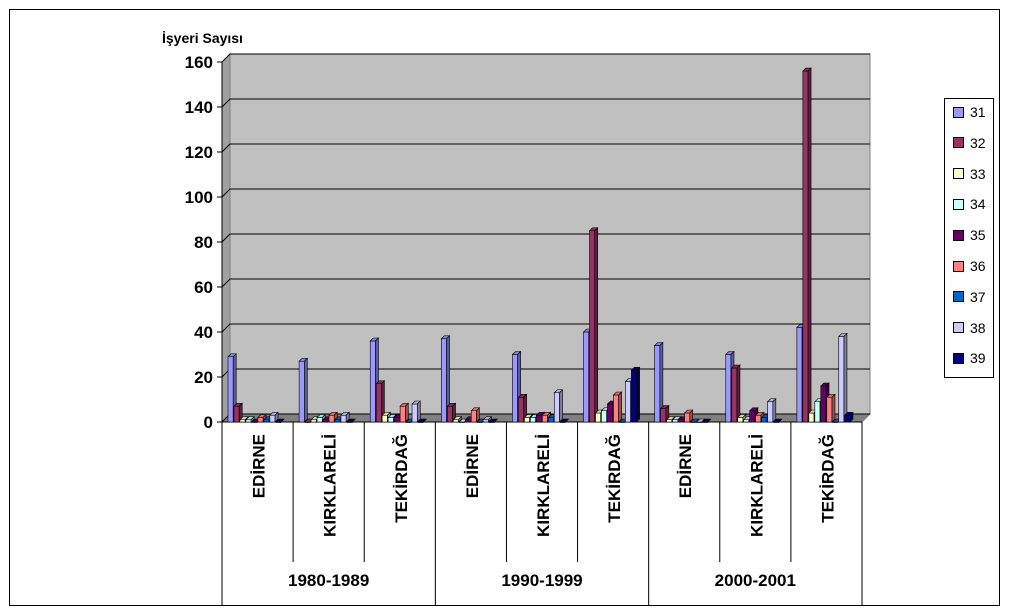  Describe the element at coordinates (199, 107) in the screenshot. I see `y-tick-label: 140` at that location.